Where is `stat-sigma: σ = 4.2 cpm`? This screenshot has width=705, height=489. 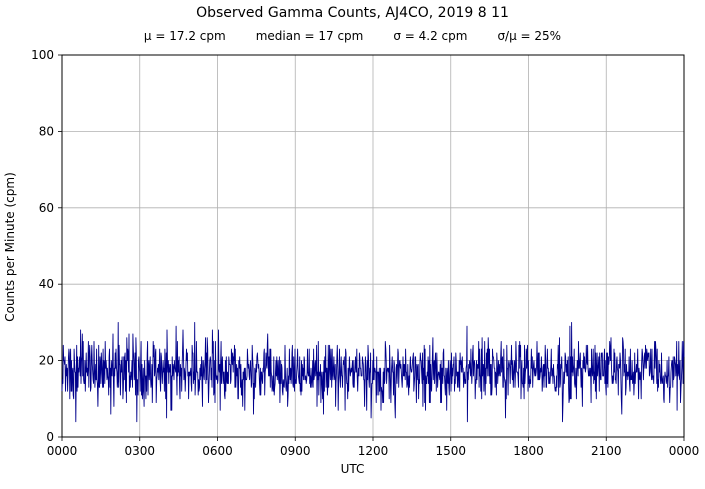
stat-sigma: σ = 4.2 cpm is located at coordinates (430, 36).